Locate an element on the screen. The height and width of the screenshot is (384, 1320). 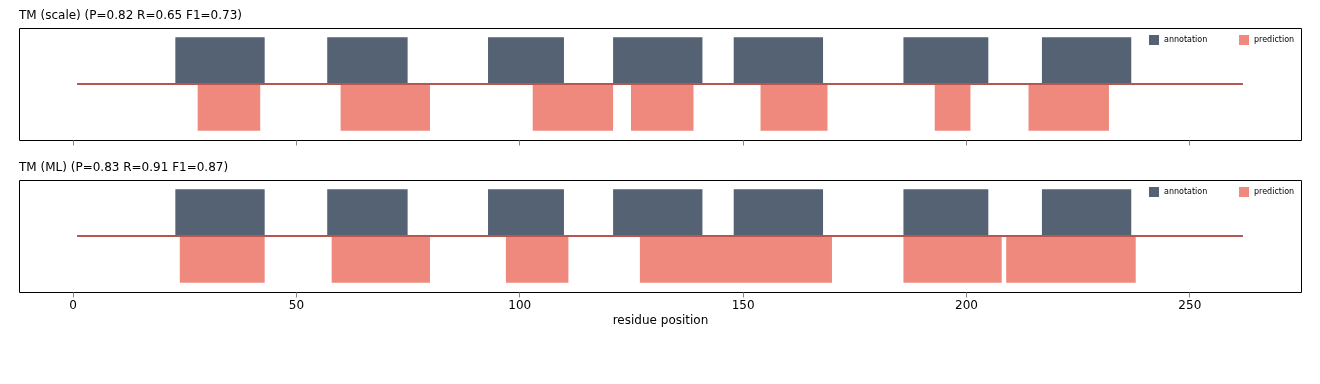
chart-title: TM (scale) (P=0.82 R=0.65 F1=0.73) is located at coordinates (130, 15).